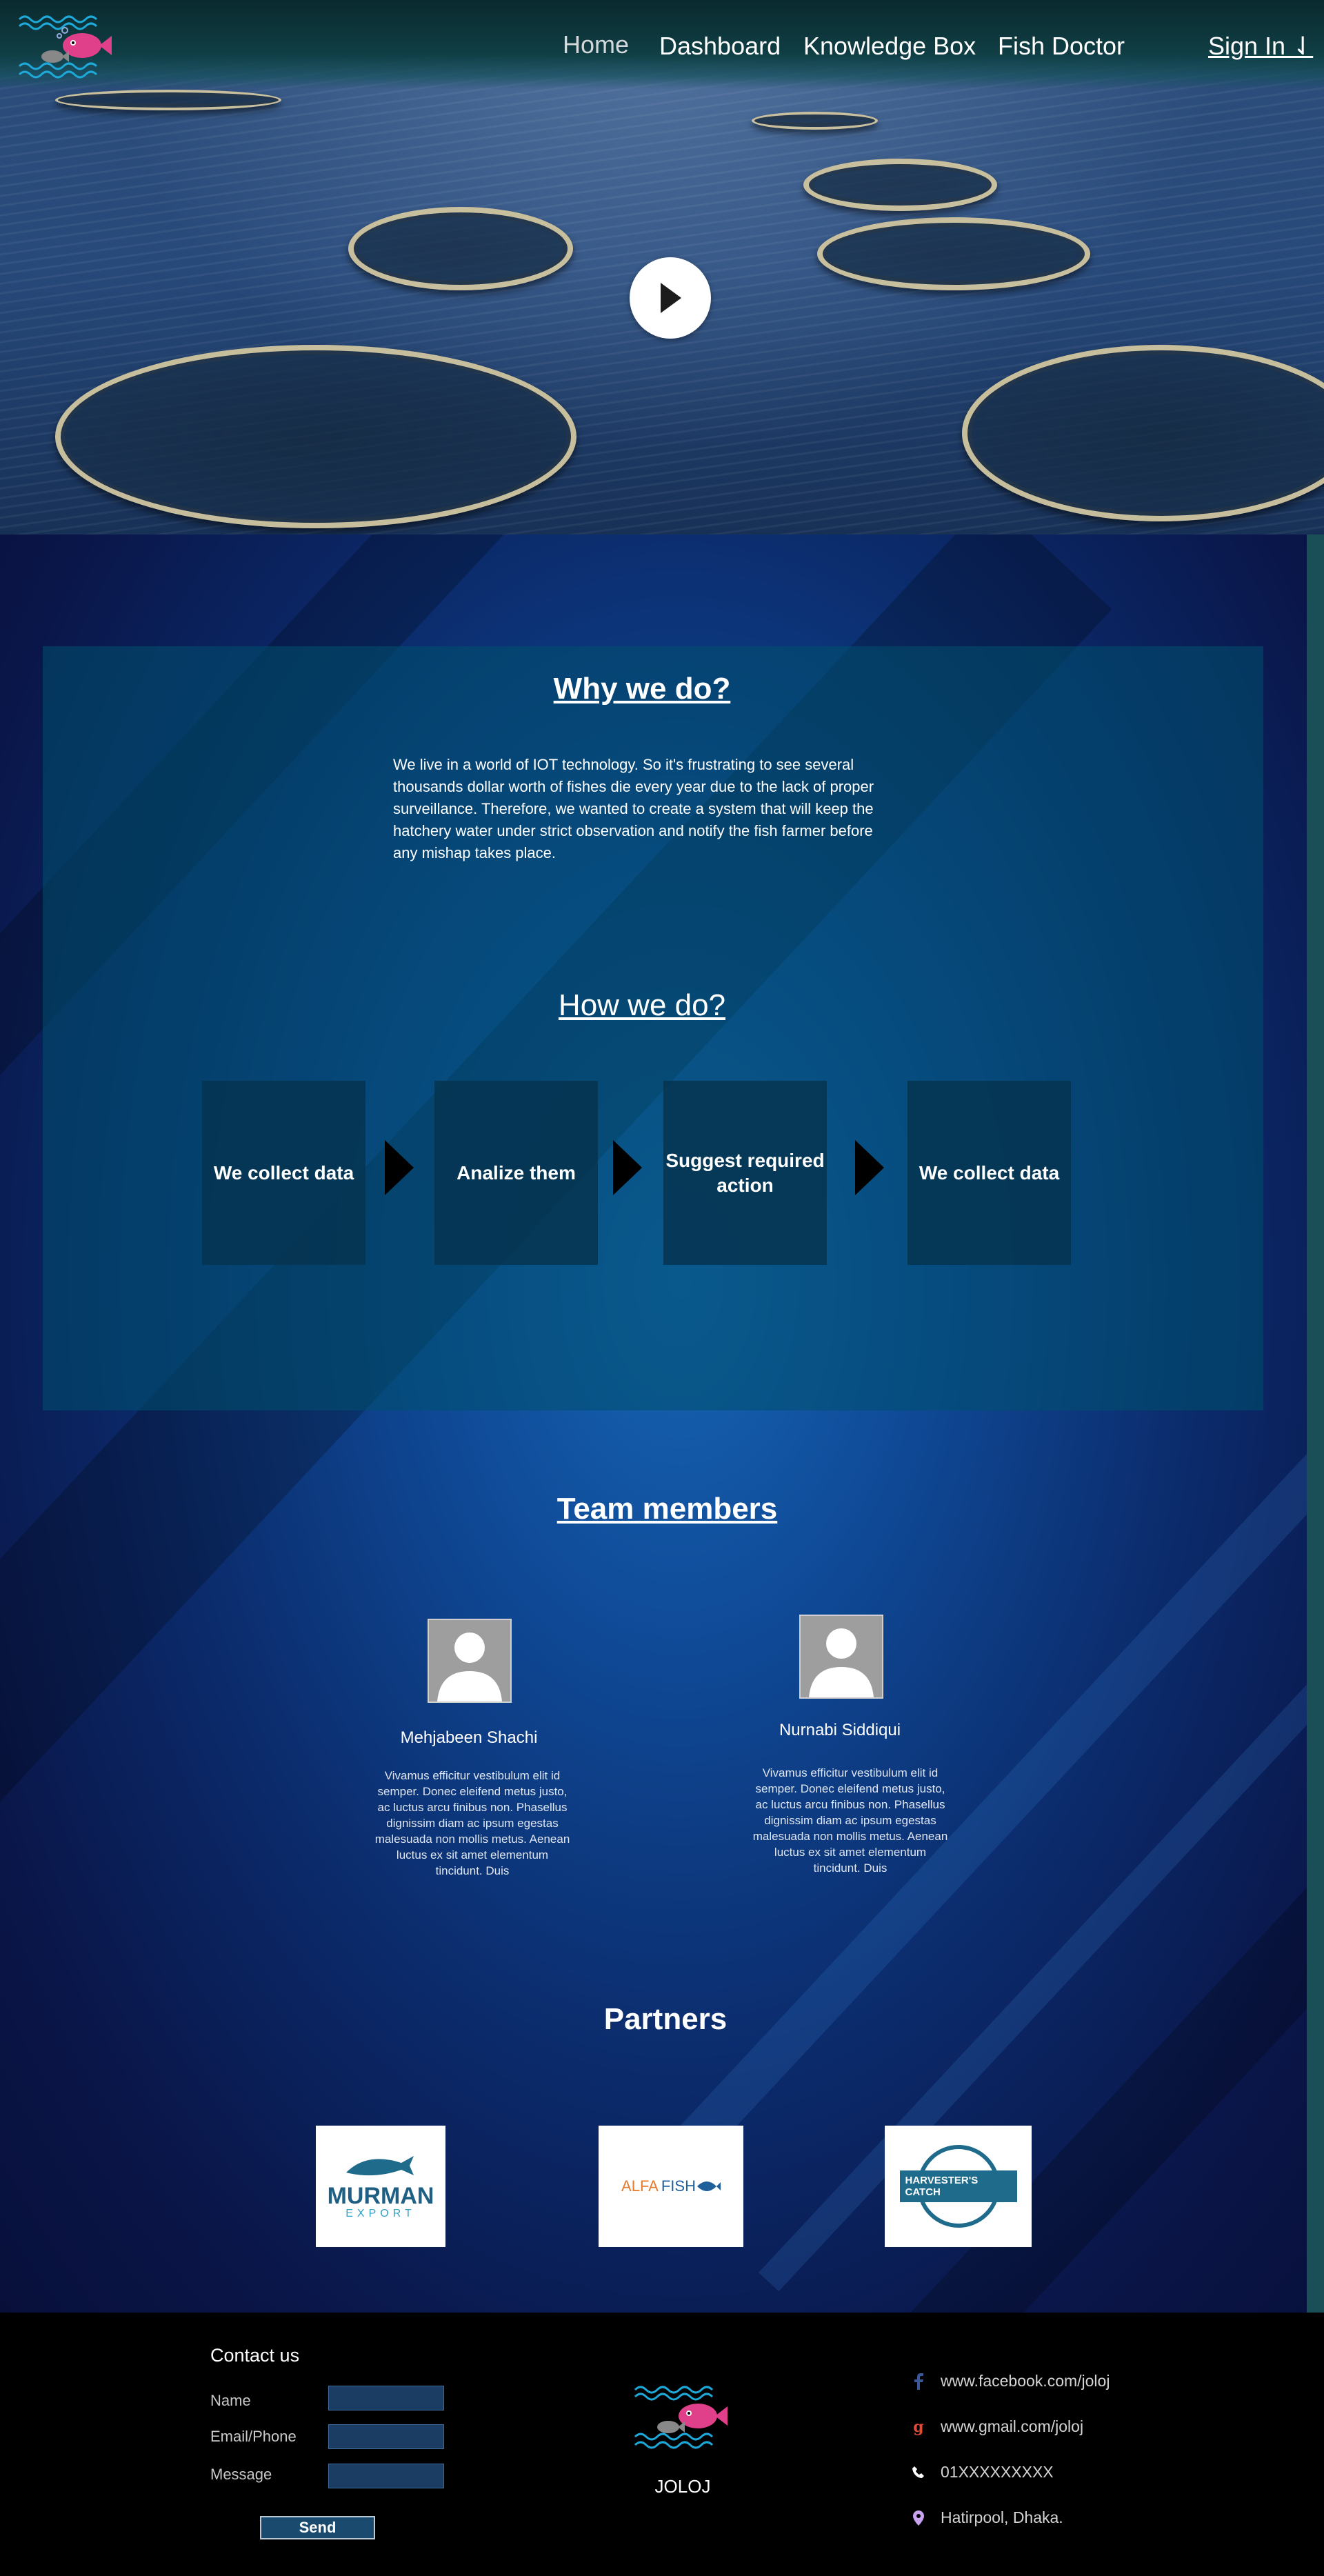 This screenshot has width=1324, height=2576. I want to click on sign-in-link: Sign In ⇃, so click(1261, 46).